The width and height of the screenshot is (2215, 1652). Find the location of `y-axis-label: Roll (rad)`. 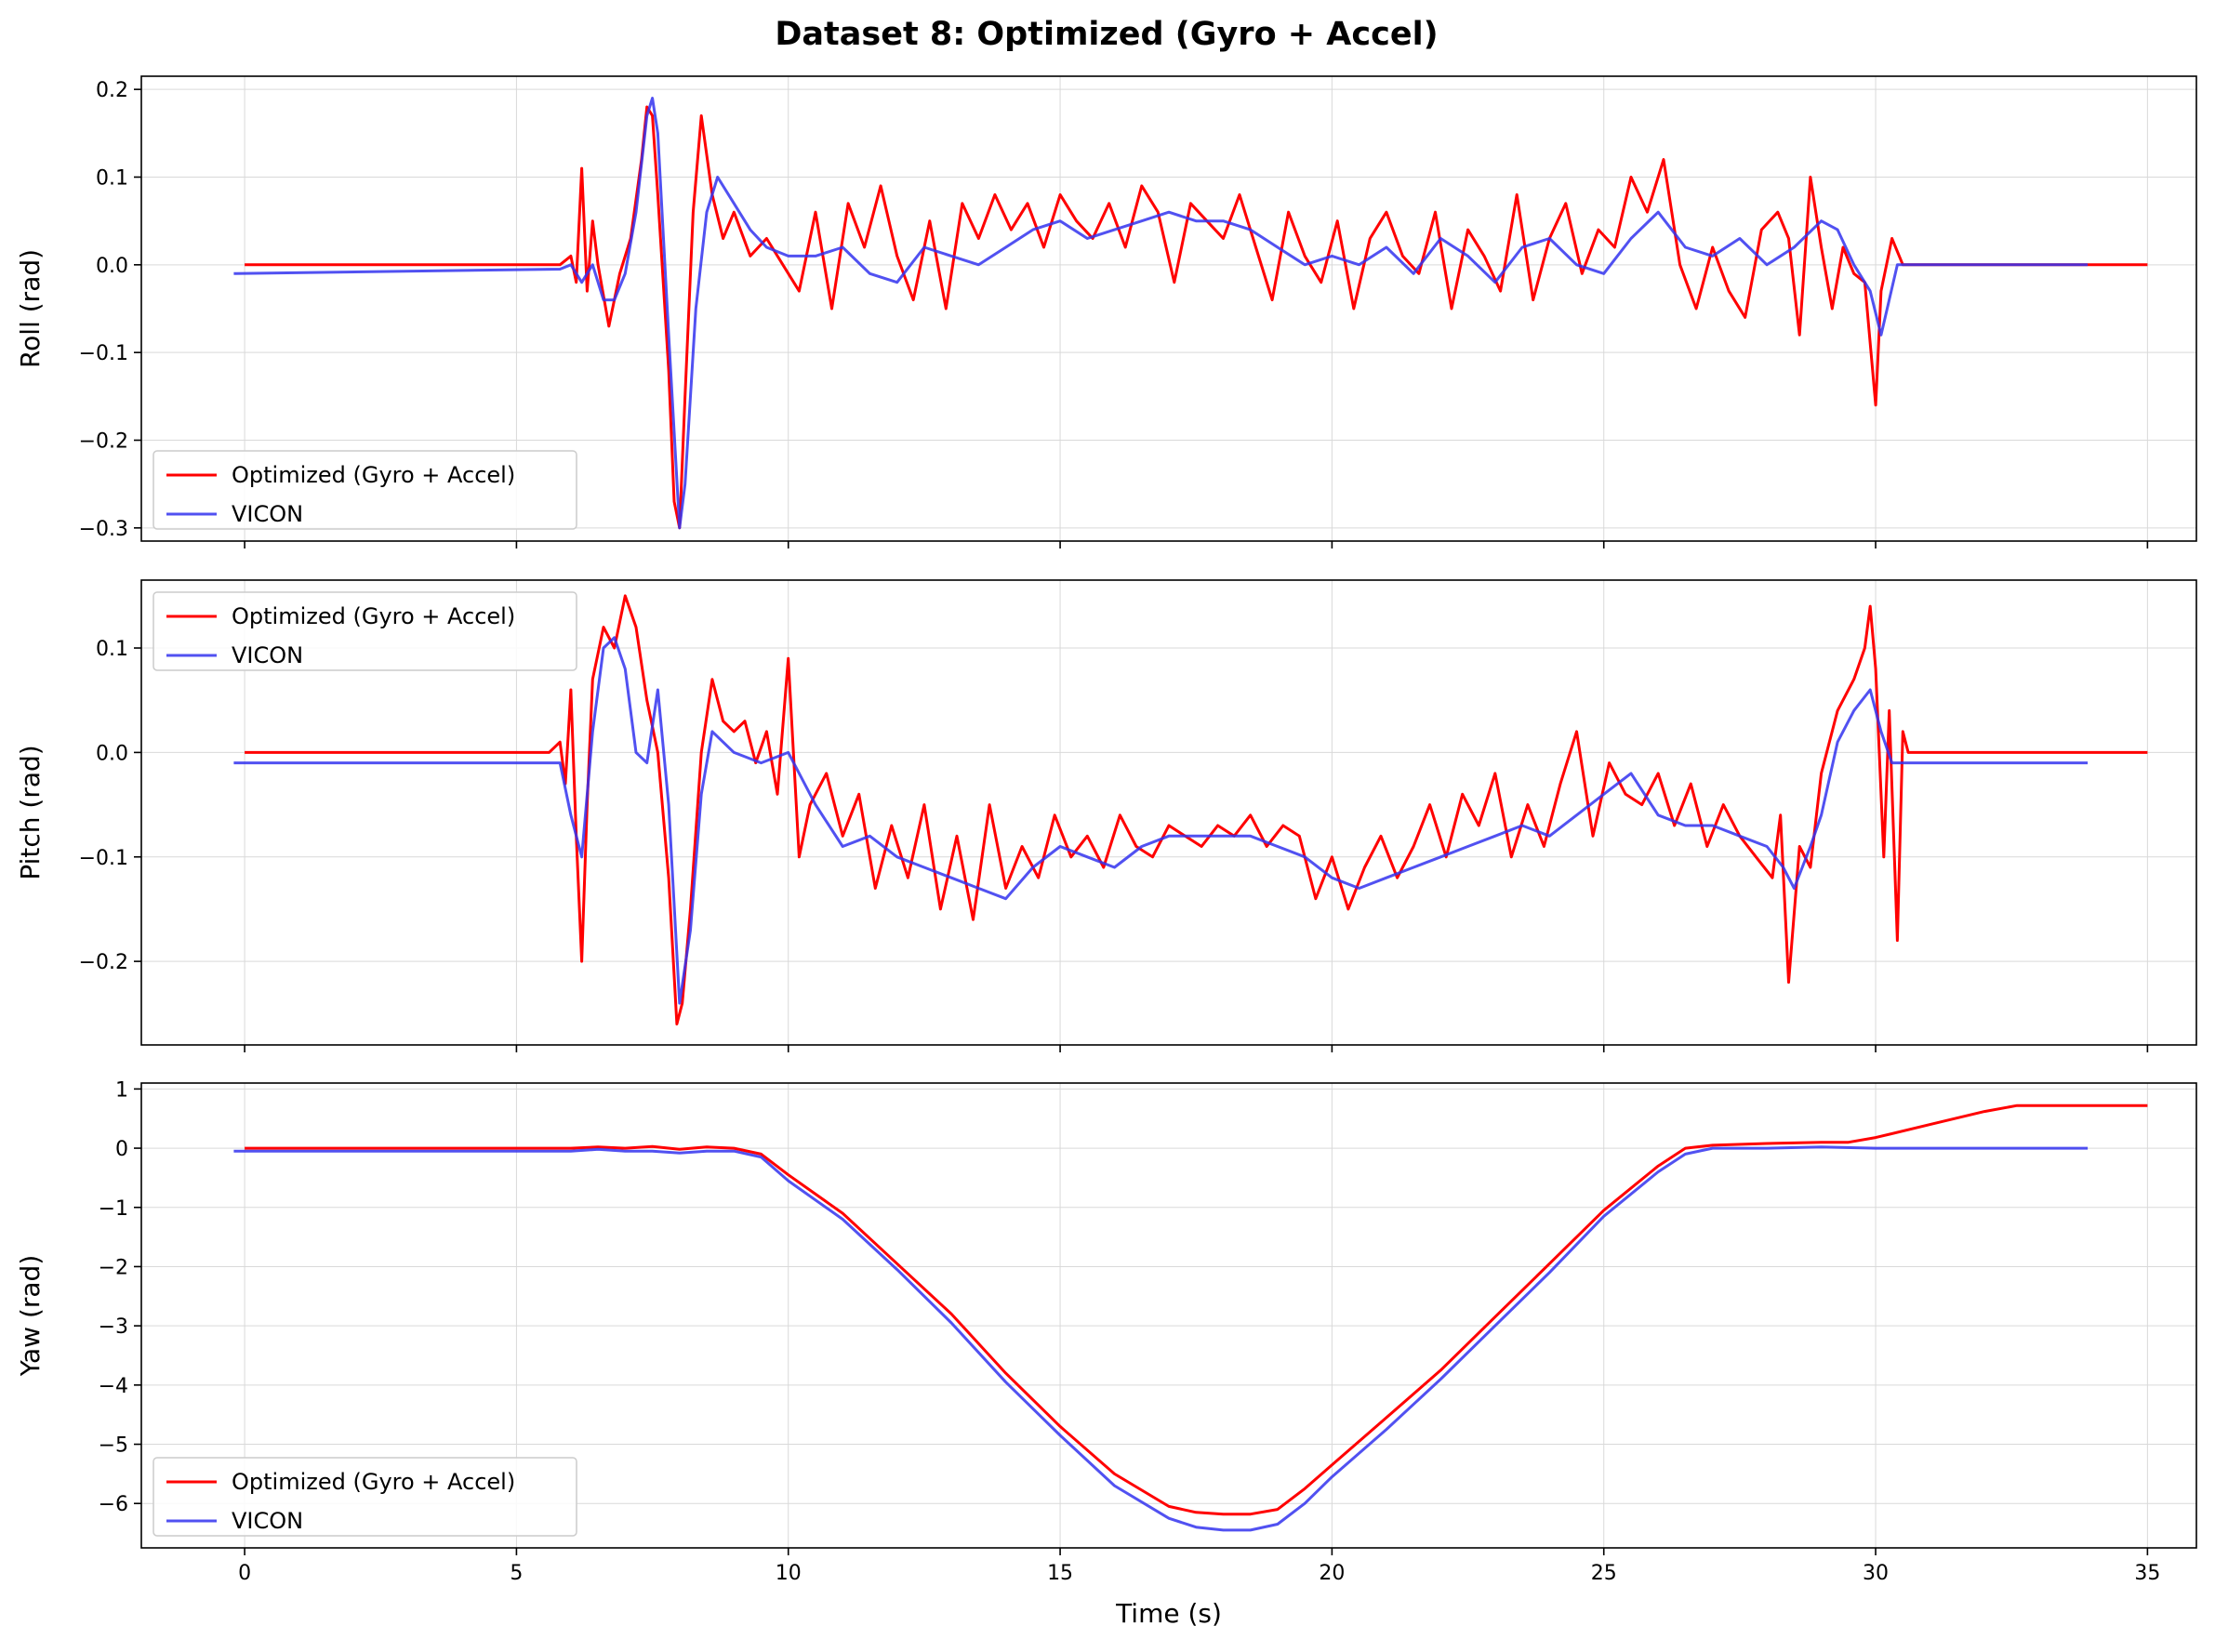

y-axis-label: Roll (rad) is located at coordinates (30, 308).